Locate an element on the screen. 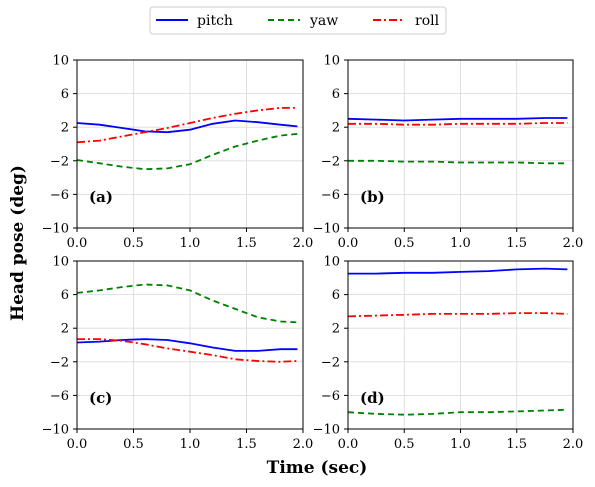 The width and height of the screenshot is (595, 487). legend-entry-yaw: yaw is located at coordinates (303, 21).